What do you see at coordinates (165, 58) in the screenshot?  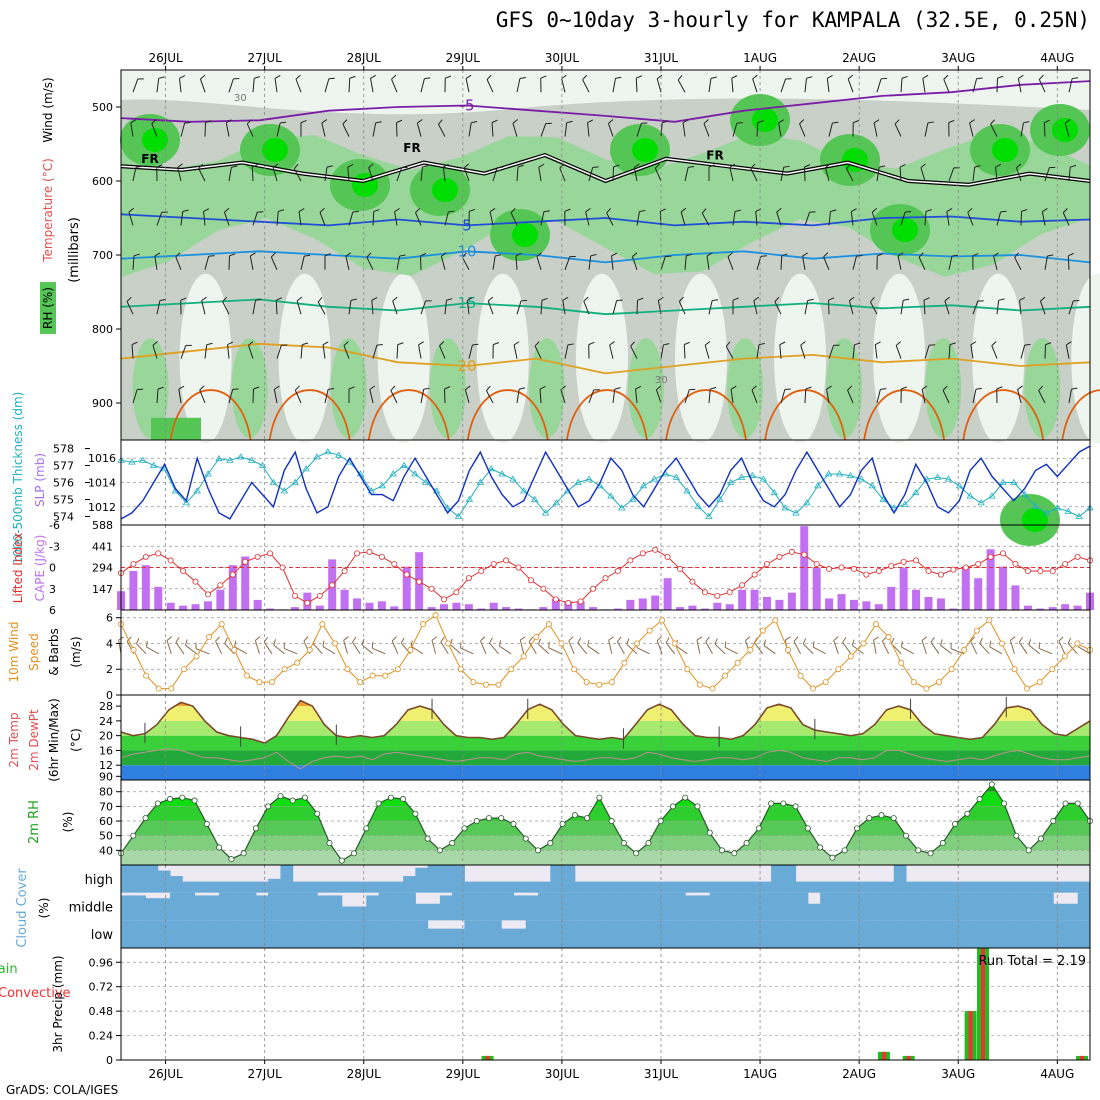 I see `top-date-label: 26JUL` at bounding box center [165, 58].